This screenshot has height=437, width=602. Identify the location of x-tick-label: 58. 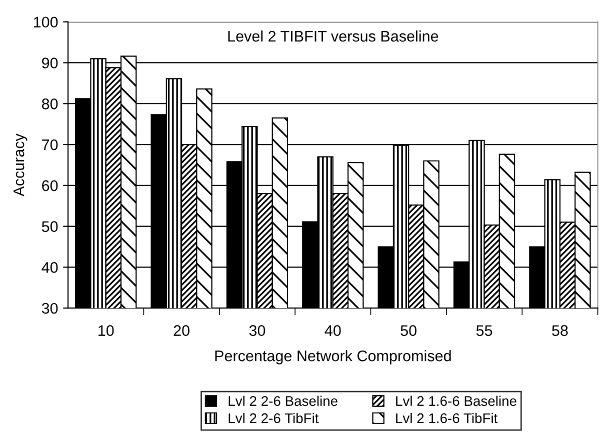
(560, 330).